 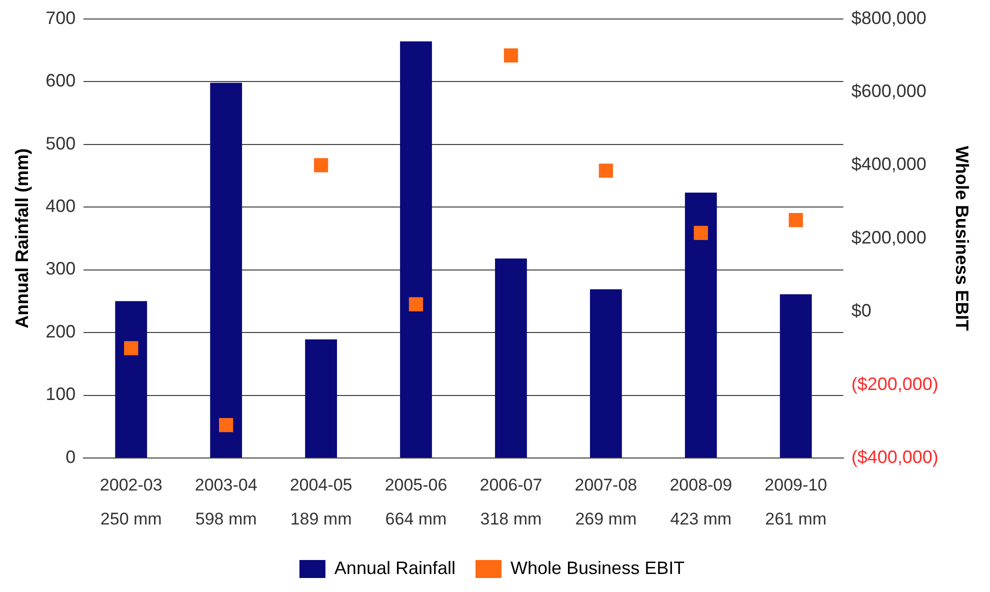 What do you see at coordinates (888, 90) in the screenshot?
I see `y2-tick-label: $600,000` at bounding box center [888, 90].